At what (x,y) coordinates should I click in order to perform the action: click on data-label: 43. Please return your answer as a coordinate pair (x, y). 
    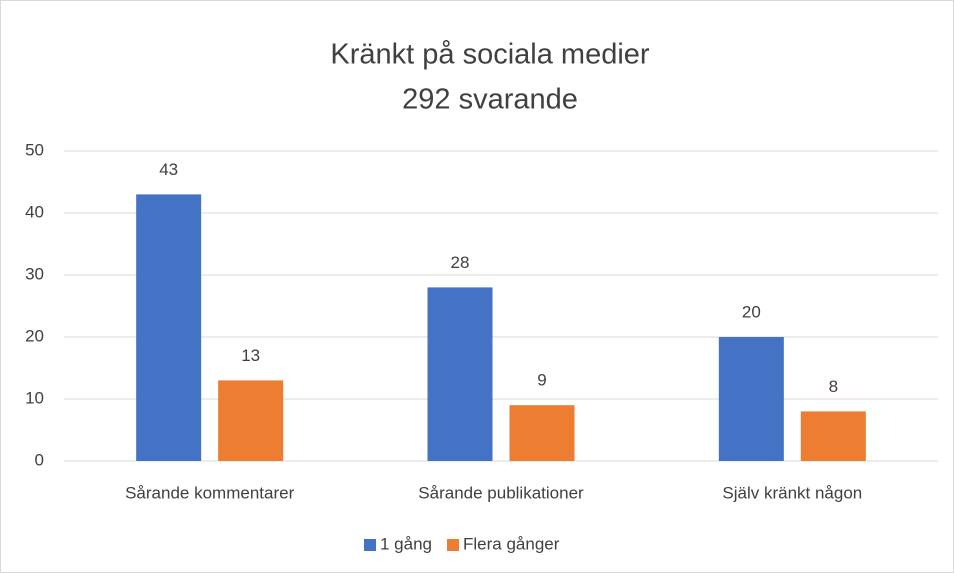
    Looking at the image, I should click on (168, 169).